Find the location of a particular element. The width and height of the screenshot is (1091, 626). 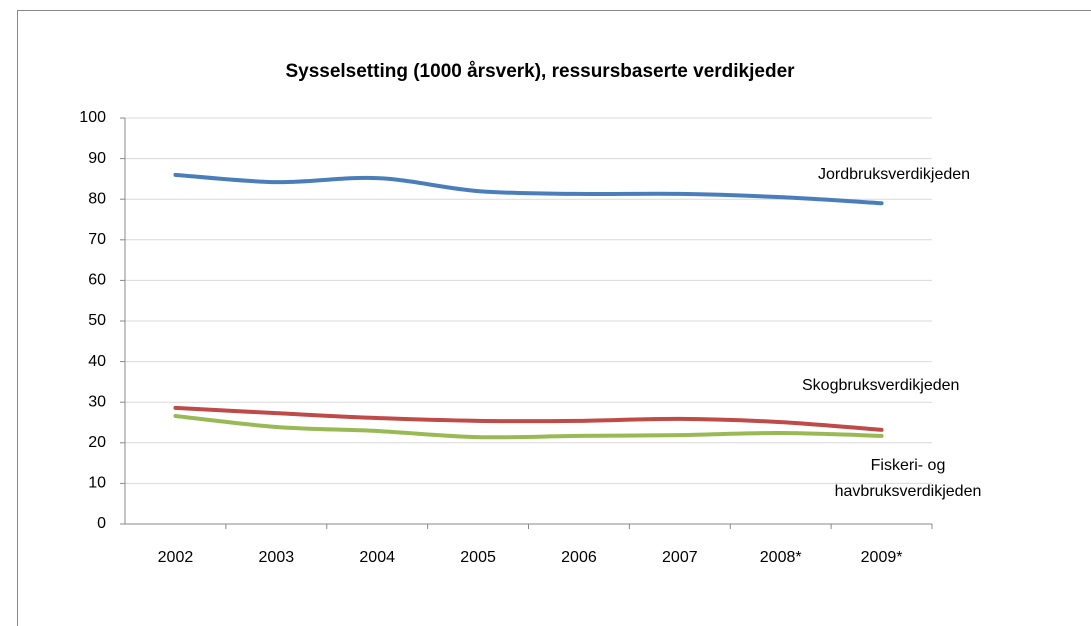

y-tick-label: 50 is located at coordinates (97, 320).